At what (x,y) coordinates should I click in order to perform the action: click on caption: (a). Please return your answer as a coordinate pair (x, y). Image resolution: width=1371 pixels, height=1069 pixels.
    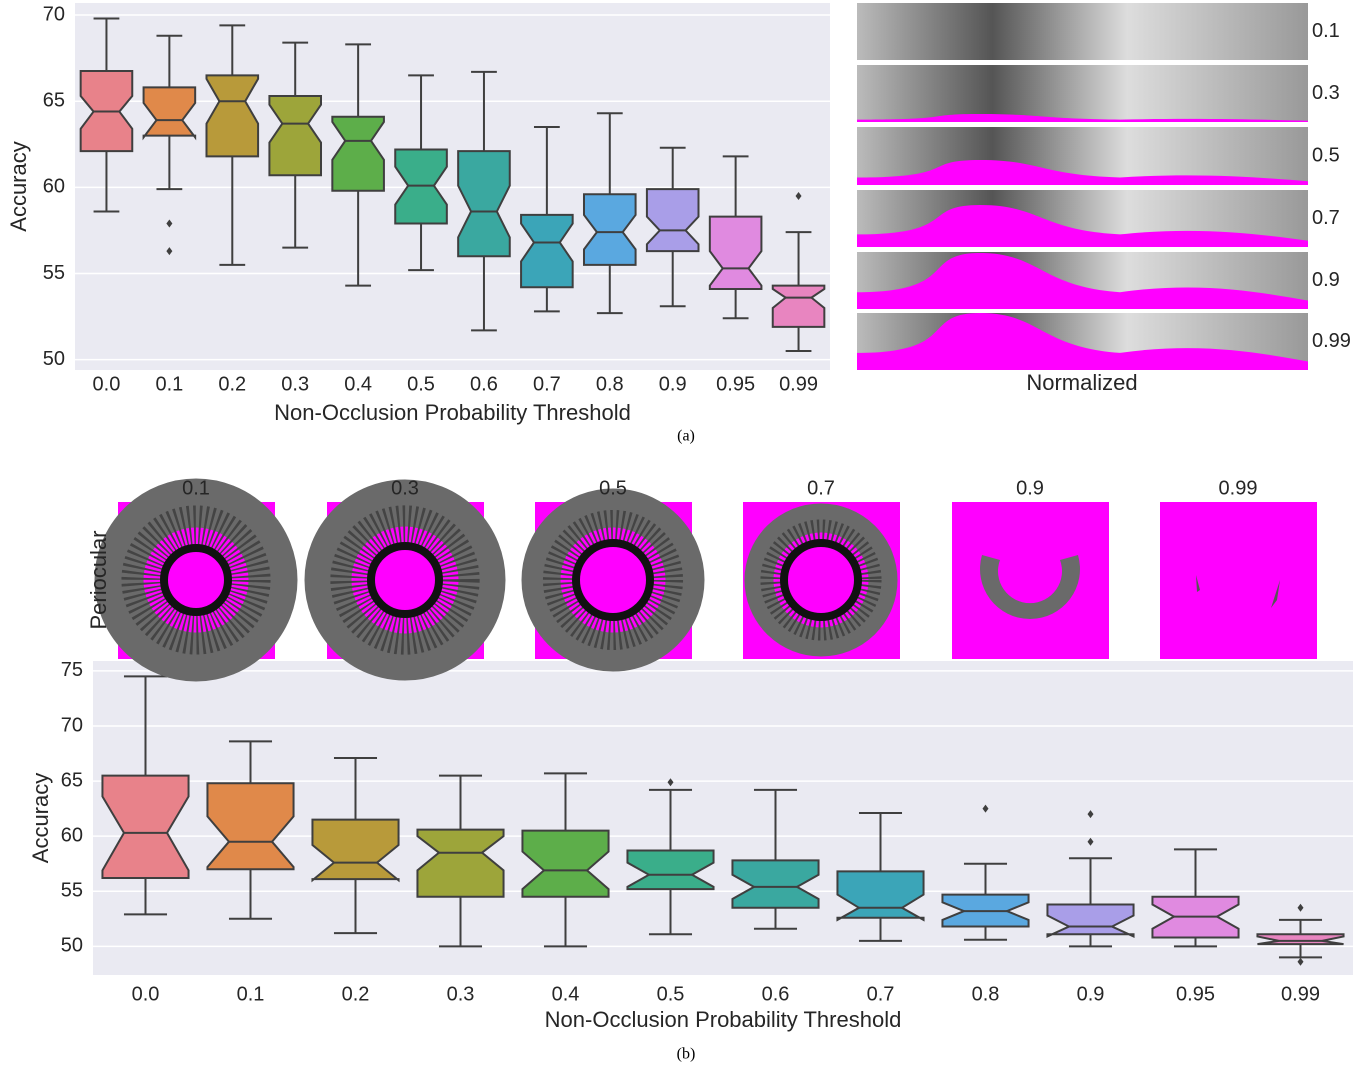
    Looking at the image, I should click on (686, 436).